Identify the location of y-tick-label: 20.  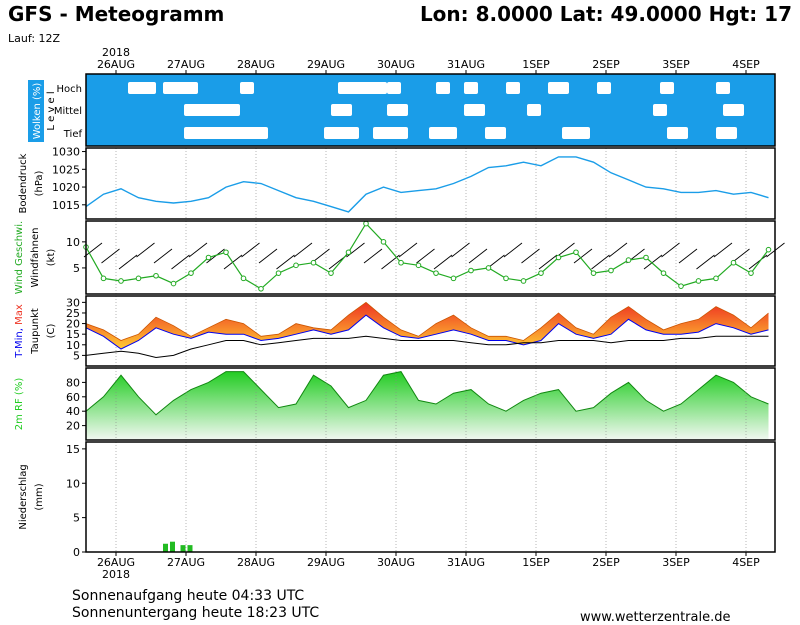
(73, 426).